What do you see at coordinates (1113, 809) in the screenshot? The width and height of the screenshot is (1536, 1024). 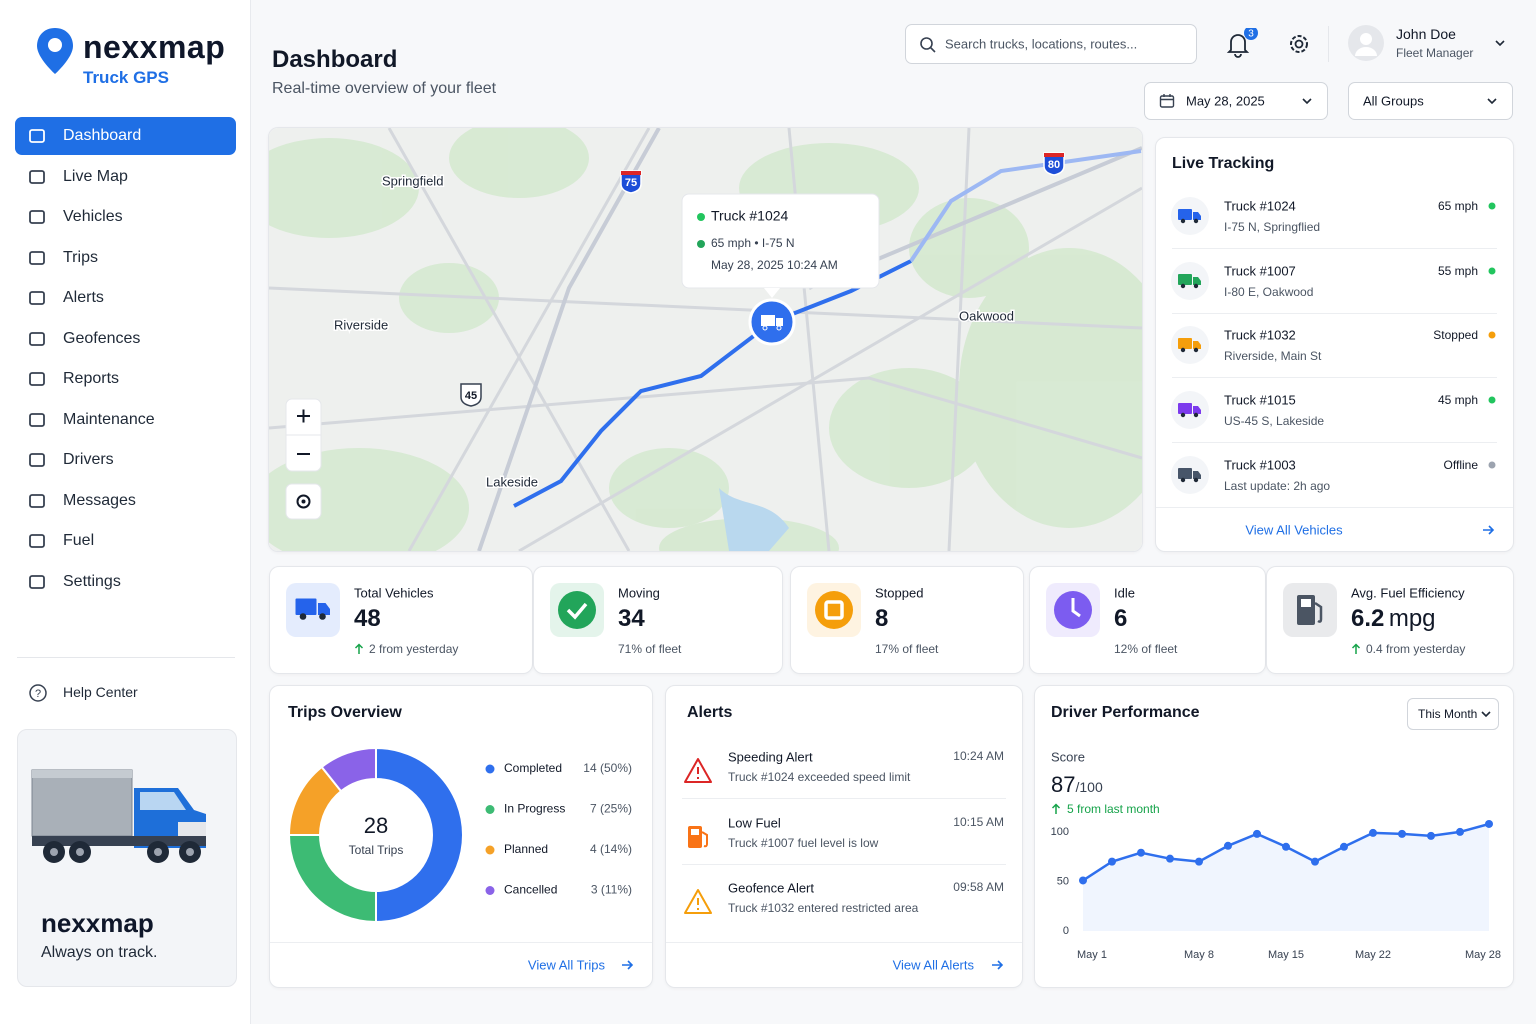 I see `score-change: 5 from last month` at bounding box center [1113, 809].